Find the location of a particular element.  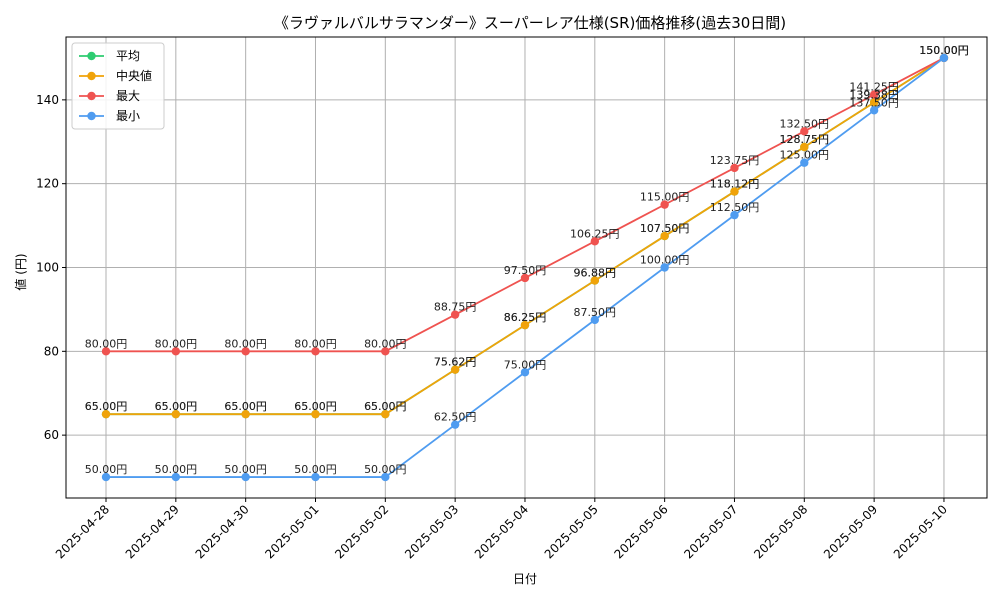

data-label: 100.00円 is located at coordinates (665, 260).